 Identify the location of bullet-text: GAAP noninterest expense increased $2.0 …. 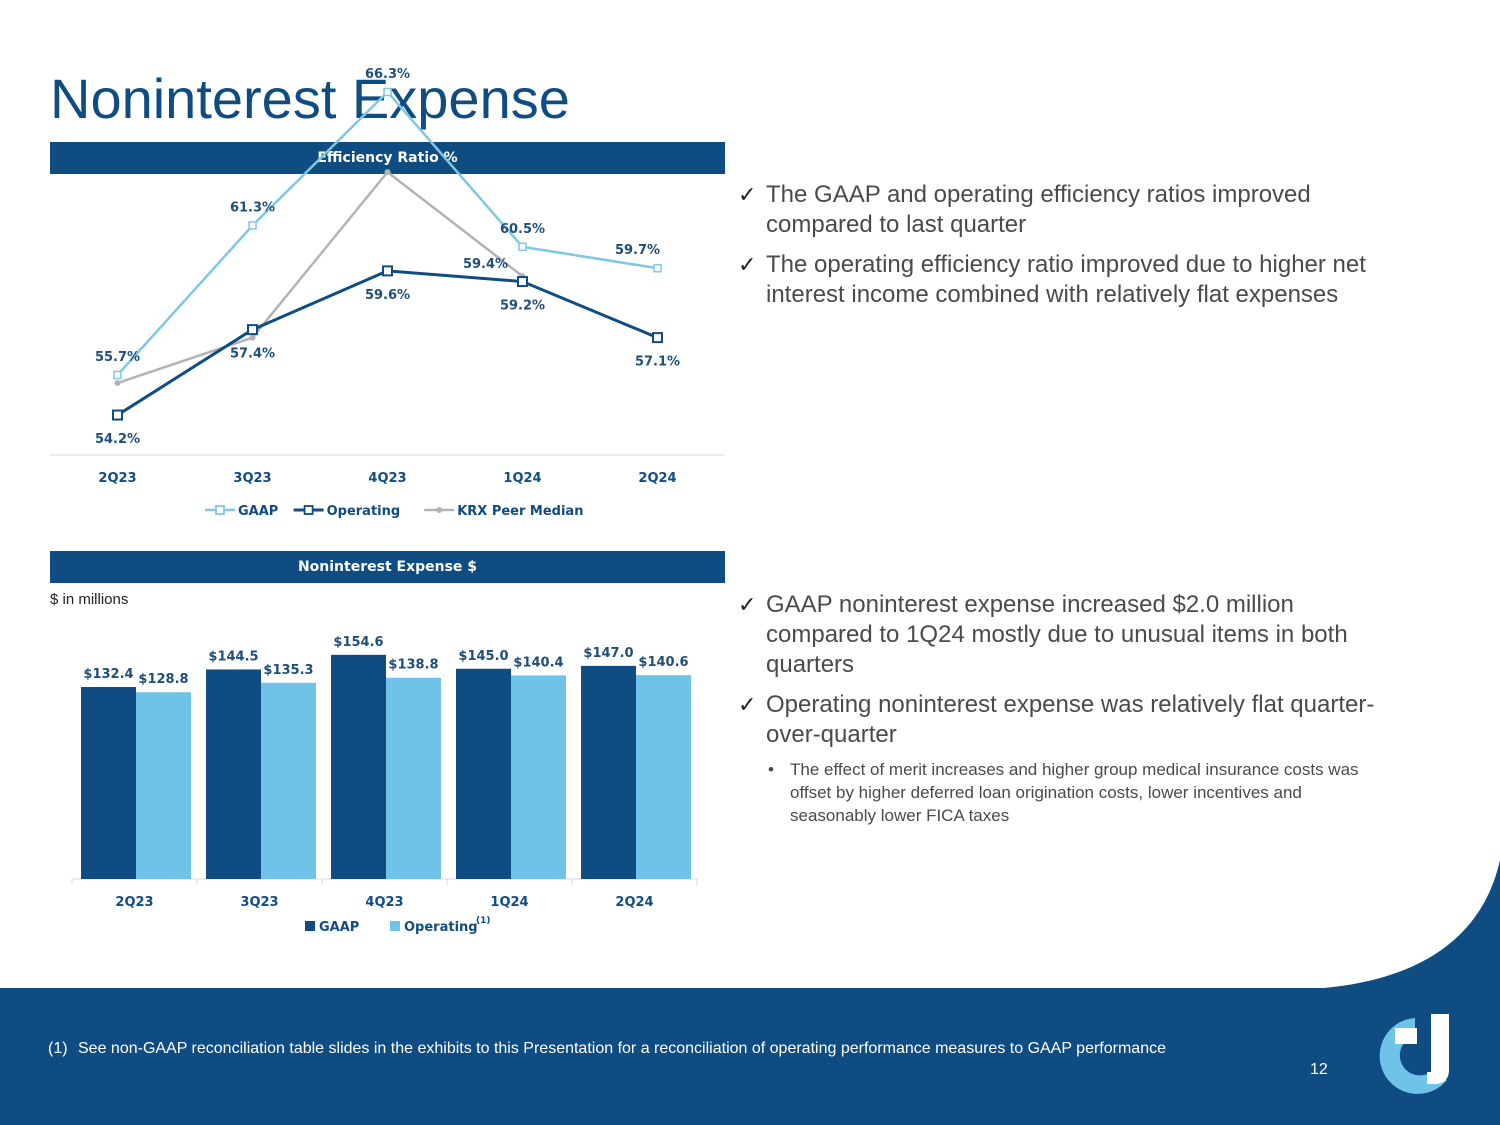
(1057, 634).